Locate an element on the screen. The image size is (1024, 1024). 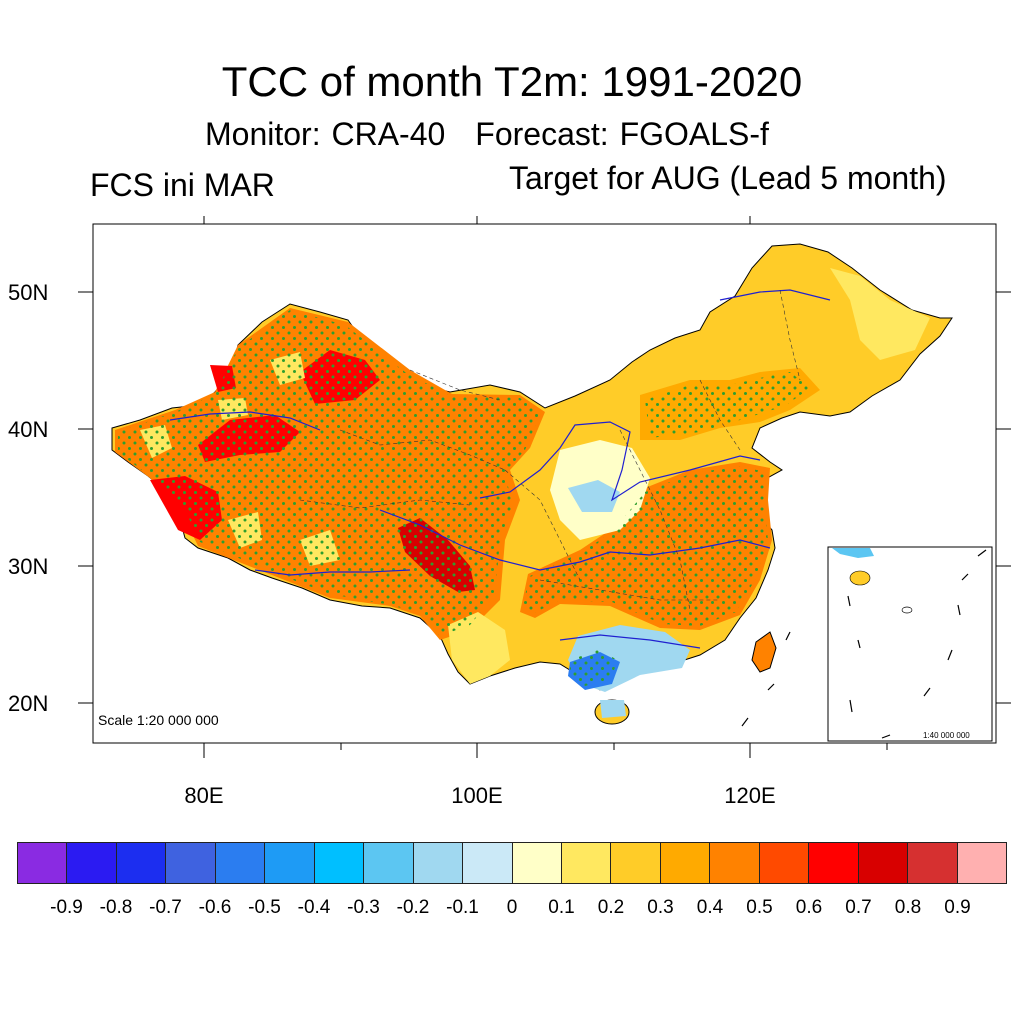
yellow-river is located at coordinates (620, 461).